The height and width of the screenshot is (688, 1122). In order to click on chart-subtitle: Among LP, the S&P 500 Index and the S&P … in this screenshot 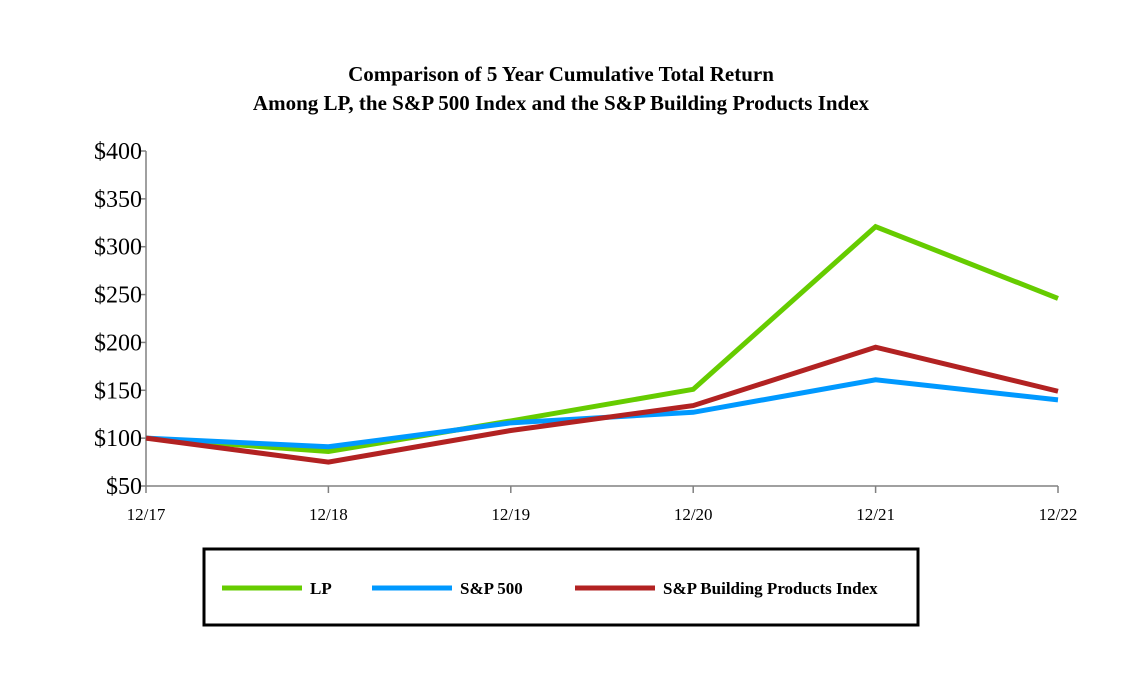, I will do `click(561, 103)`.